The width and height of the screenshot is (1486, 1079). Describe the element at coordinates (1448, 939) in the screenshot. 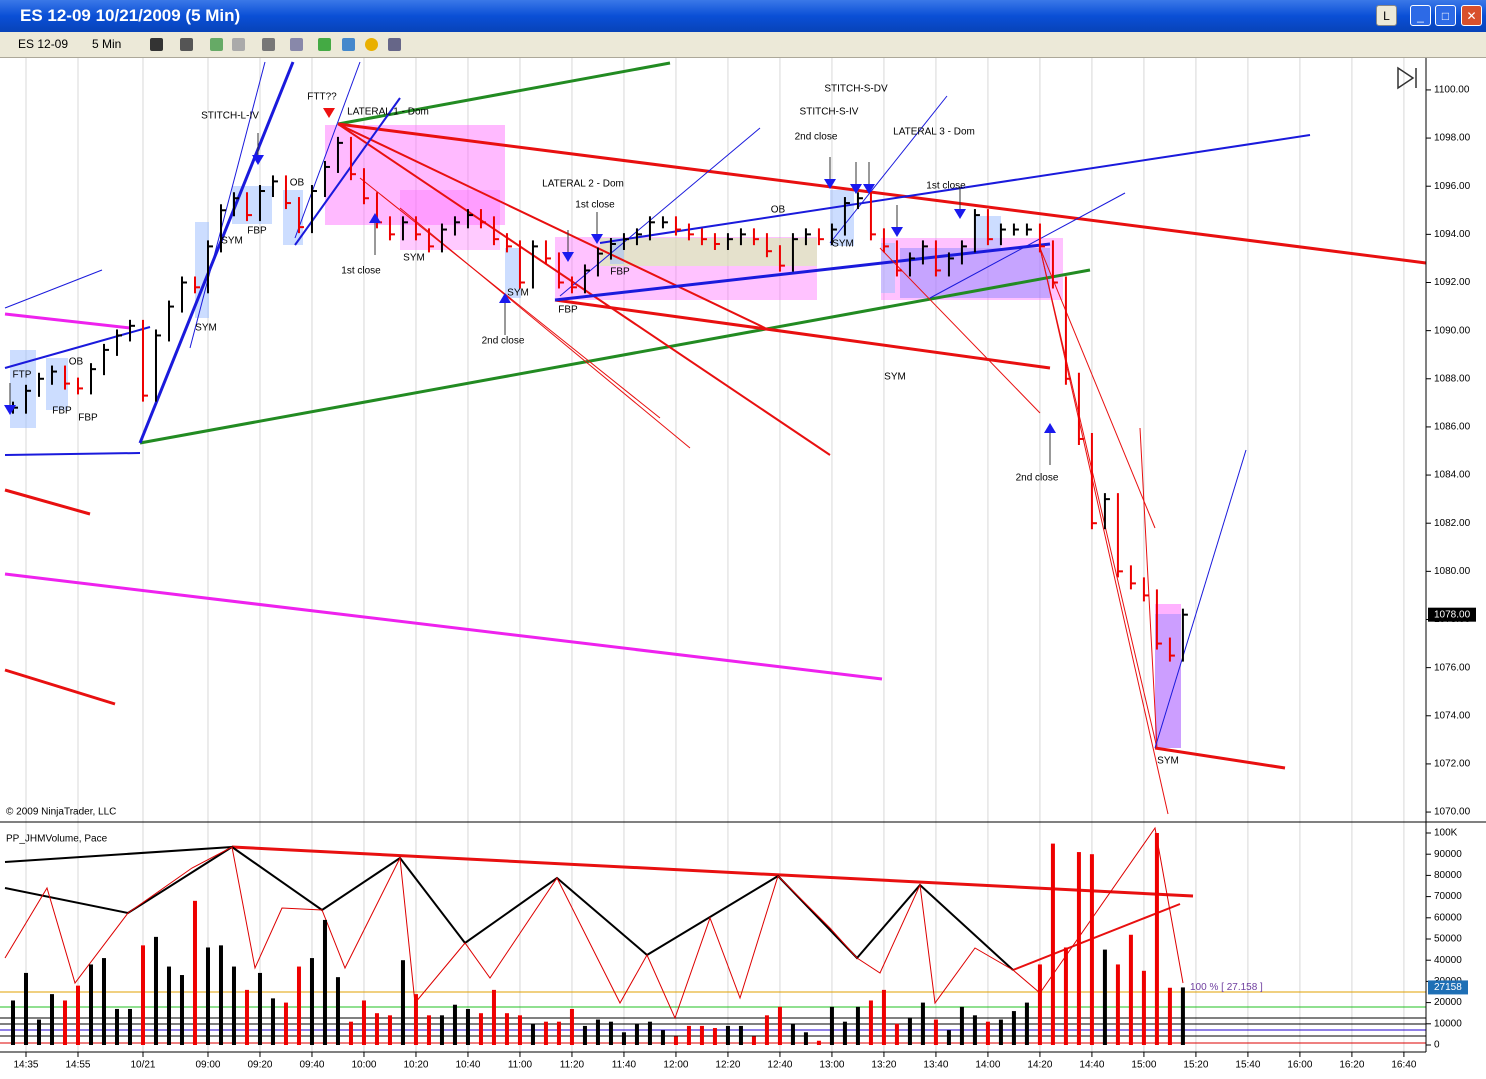

I see `volume-tick-label: 50000` at that location.